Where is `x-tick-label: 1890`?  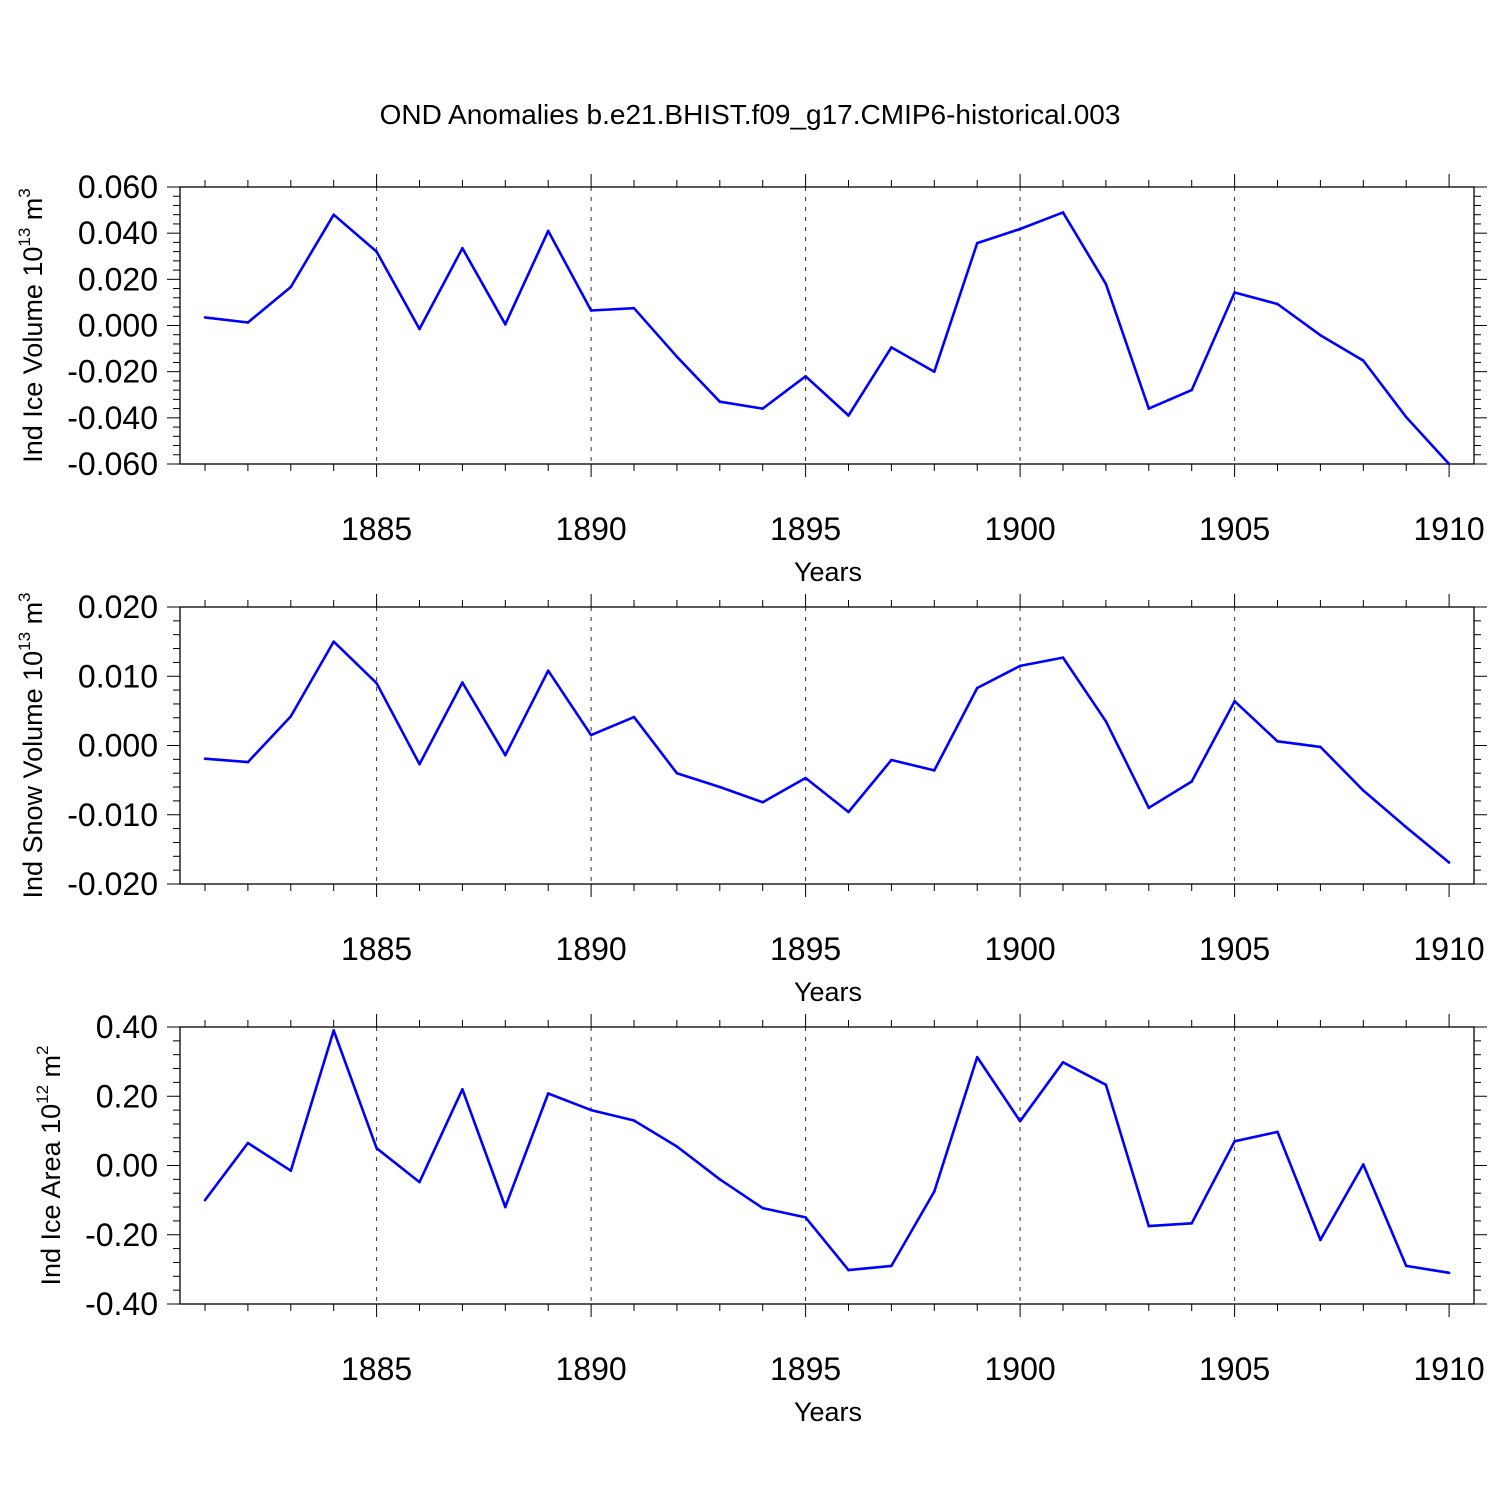 x-tick-label: 1890 is located at coordinates (591, 949).